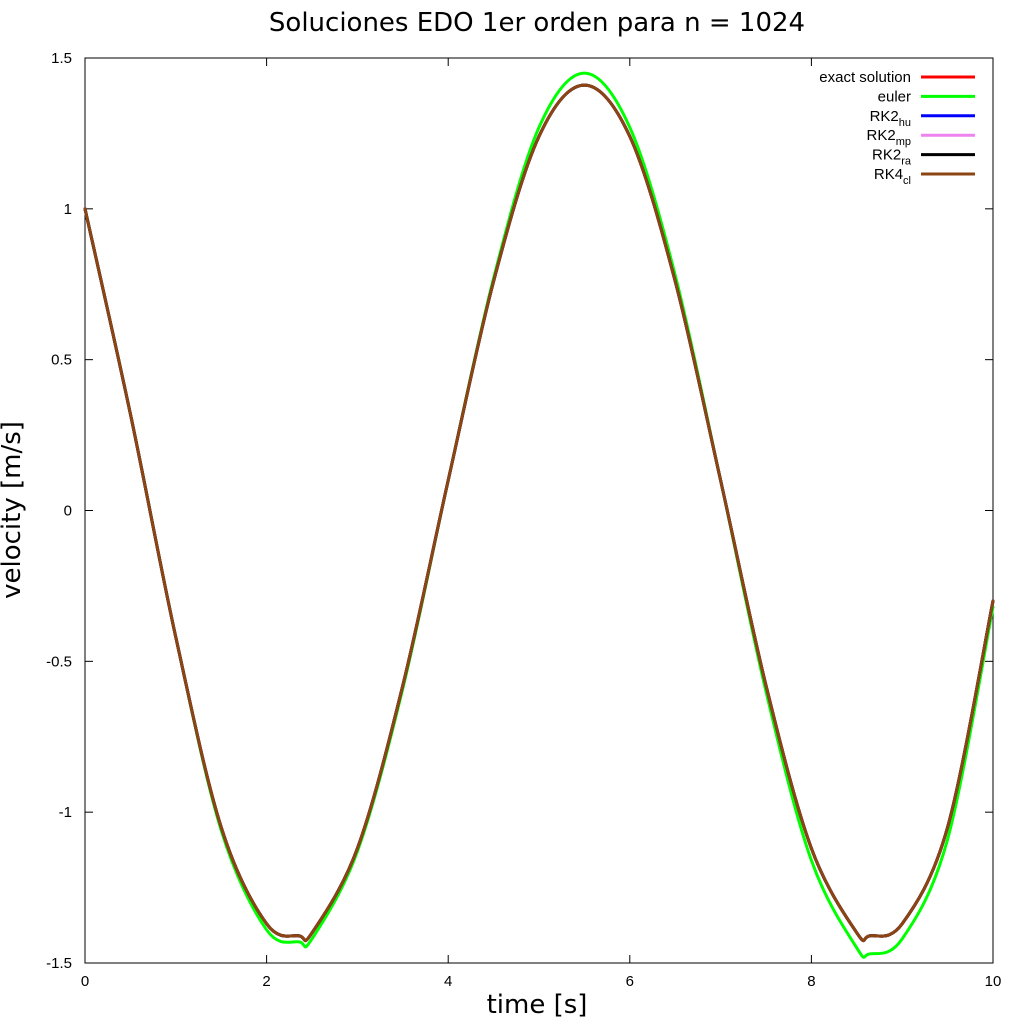  I want to click on legend-label-rk2-ra: RK2ra, so click(892, 157).